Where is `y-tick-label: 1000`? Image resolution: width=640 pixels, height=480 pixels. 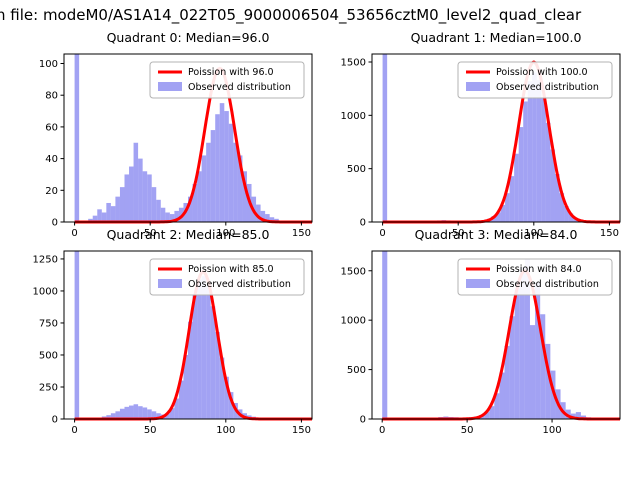
y-tick-label: 1000 is located at coordinates (45, 291).